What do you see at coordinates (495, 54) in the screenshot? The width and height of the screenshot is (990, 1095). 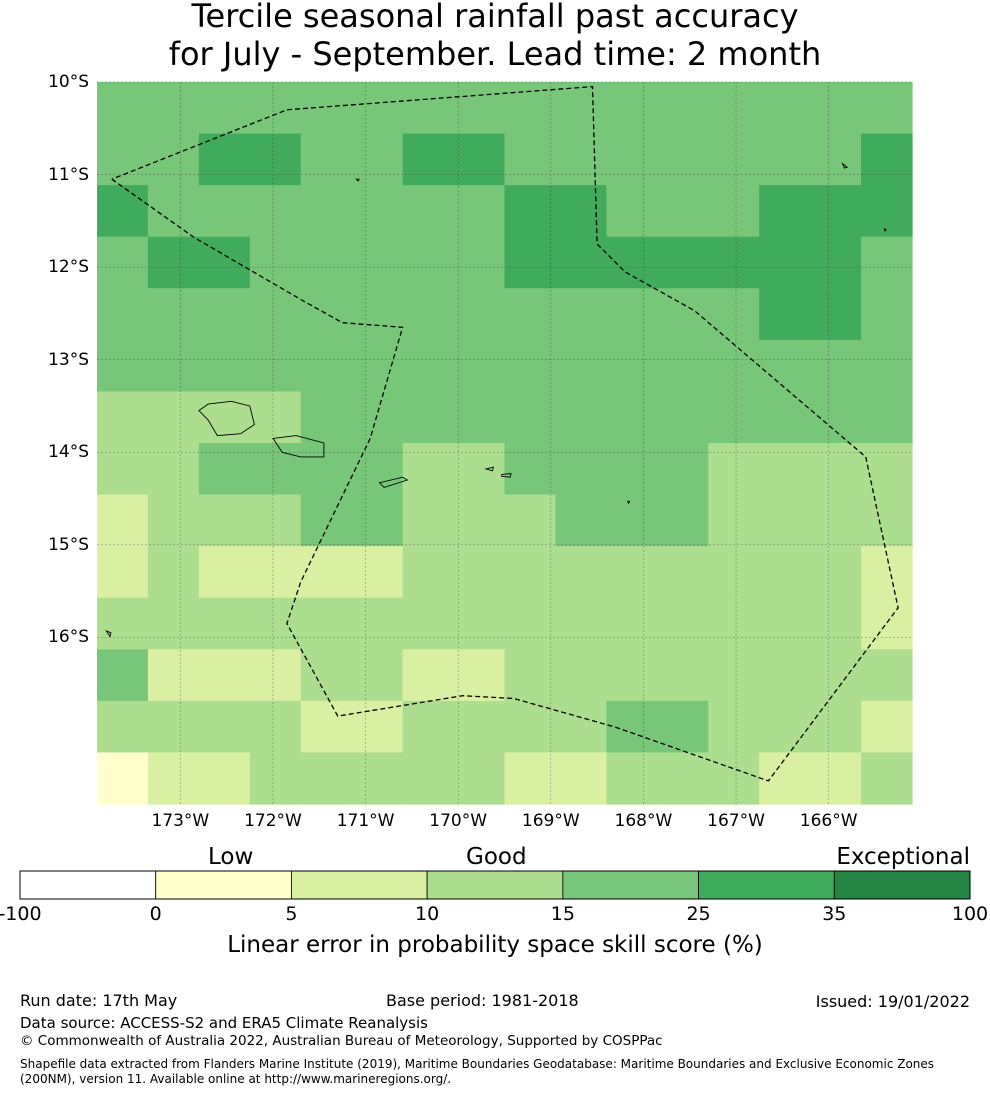 I see `chart-title-line-2: for July - September. Lead time: 2 month` at bounding box center [495, 54].